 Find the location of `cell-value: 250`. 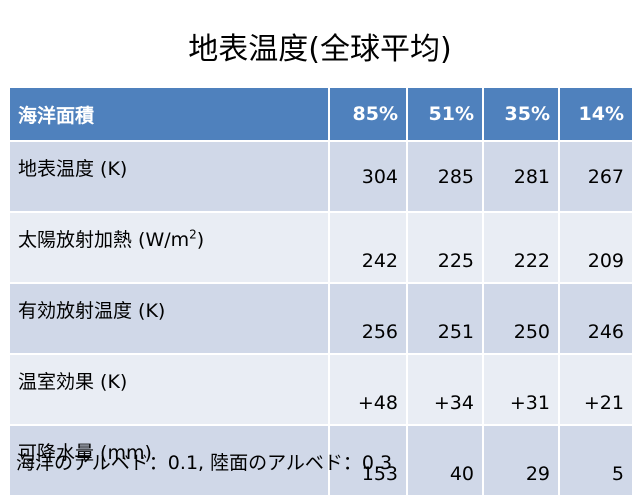

cell-value: 250 is located at coordinates (521, 318).